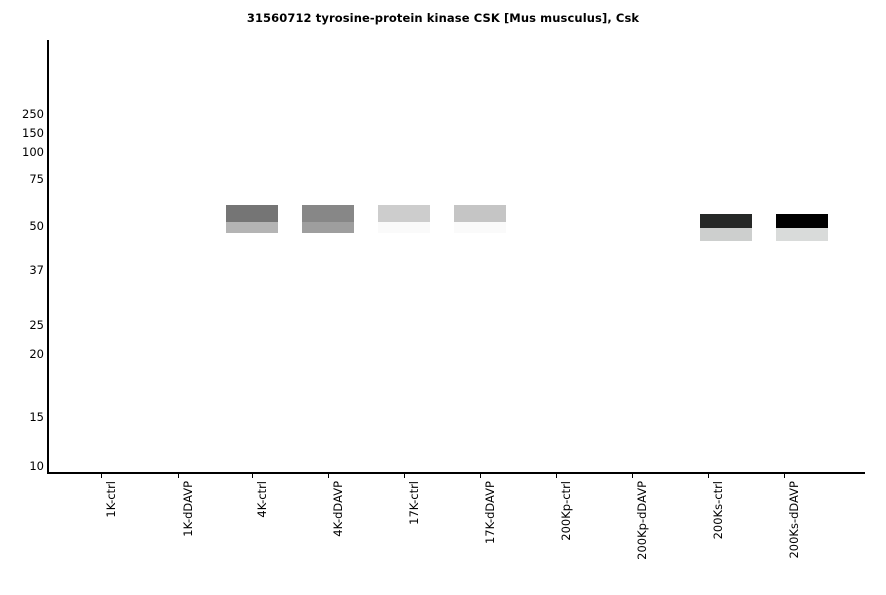 Image resolution: width=886 pixels, height=595 pixels. Describe the element at coordinates (33, 114) in the screenshot. I see `y-tick-label: 250` at that location.